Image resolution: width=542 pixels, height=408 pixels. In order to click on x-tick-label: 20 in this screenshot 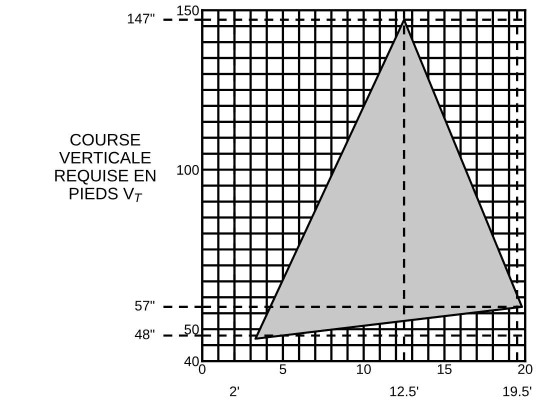, I will do `click(525, 369)`.